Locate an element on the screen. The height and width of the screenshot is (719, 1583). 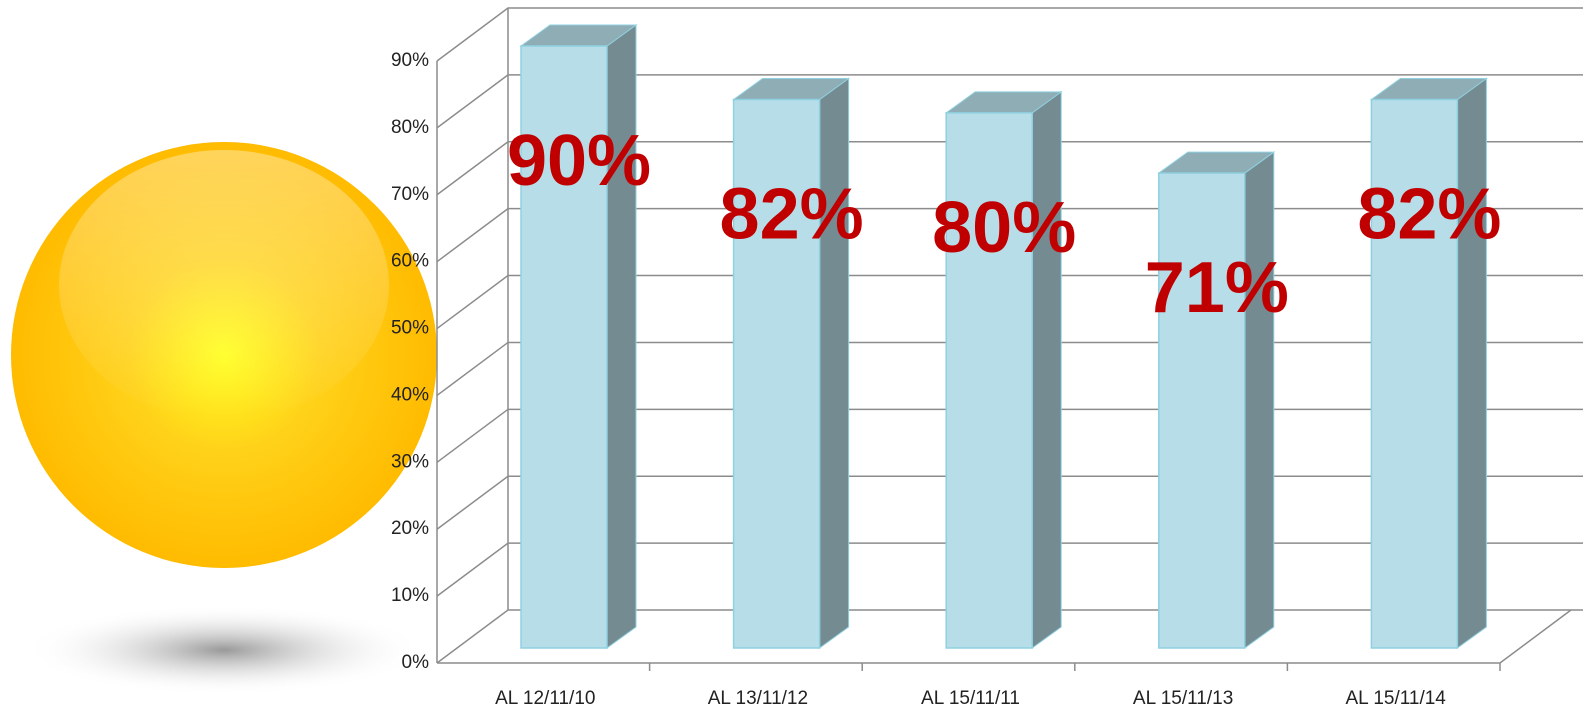
y-tick-label: 0% is located at coordinates (416, 662).